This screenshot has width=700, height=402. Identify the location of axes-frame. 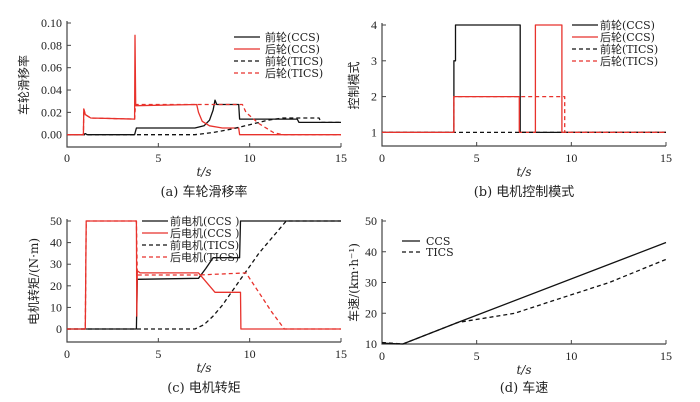
(523, 282).